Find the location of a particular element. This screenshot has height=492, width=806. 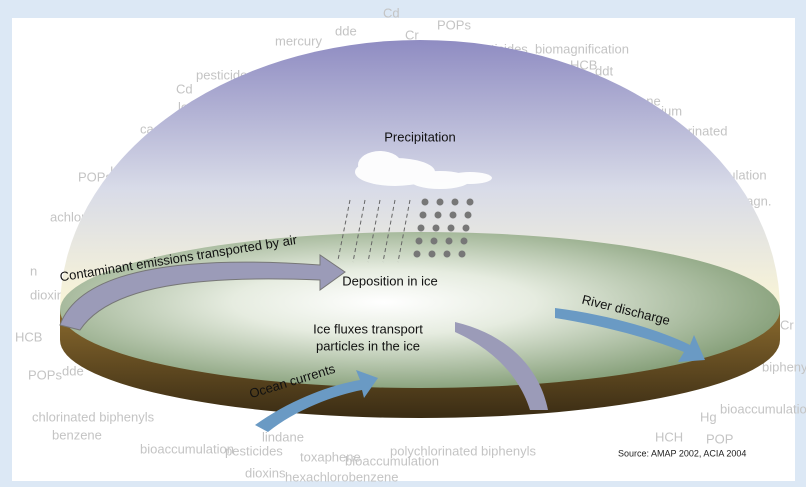

background-word: HCB is located at coordinates (28, 336).